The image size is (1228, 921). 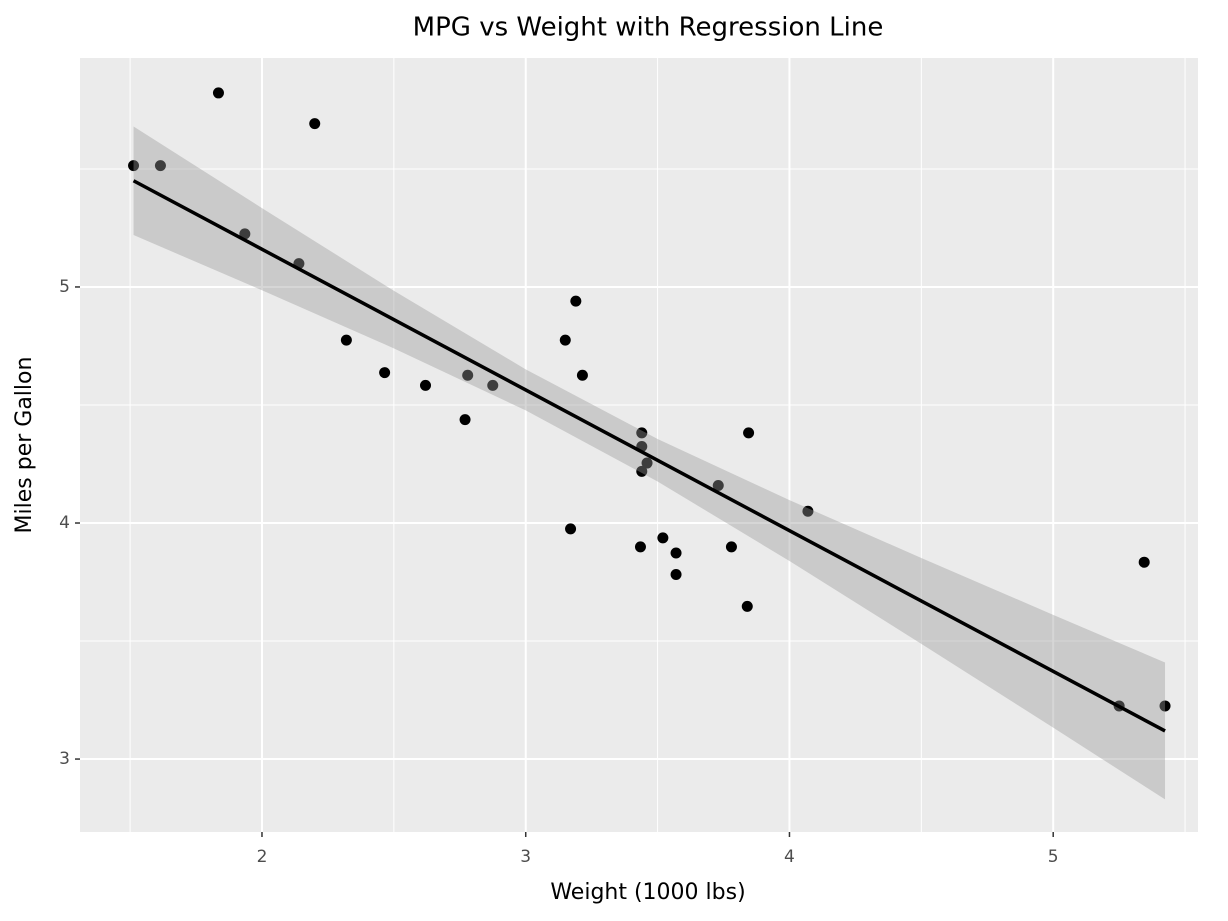 I want to click on y-axis-label: Miles per Gallon, so click(x=24, y=445).